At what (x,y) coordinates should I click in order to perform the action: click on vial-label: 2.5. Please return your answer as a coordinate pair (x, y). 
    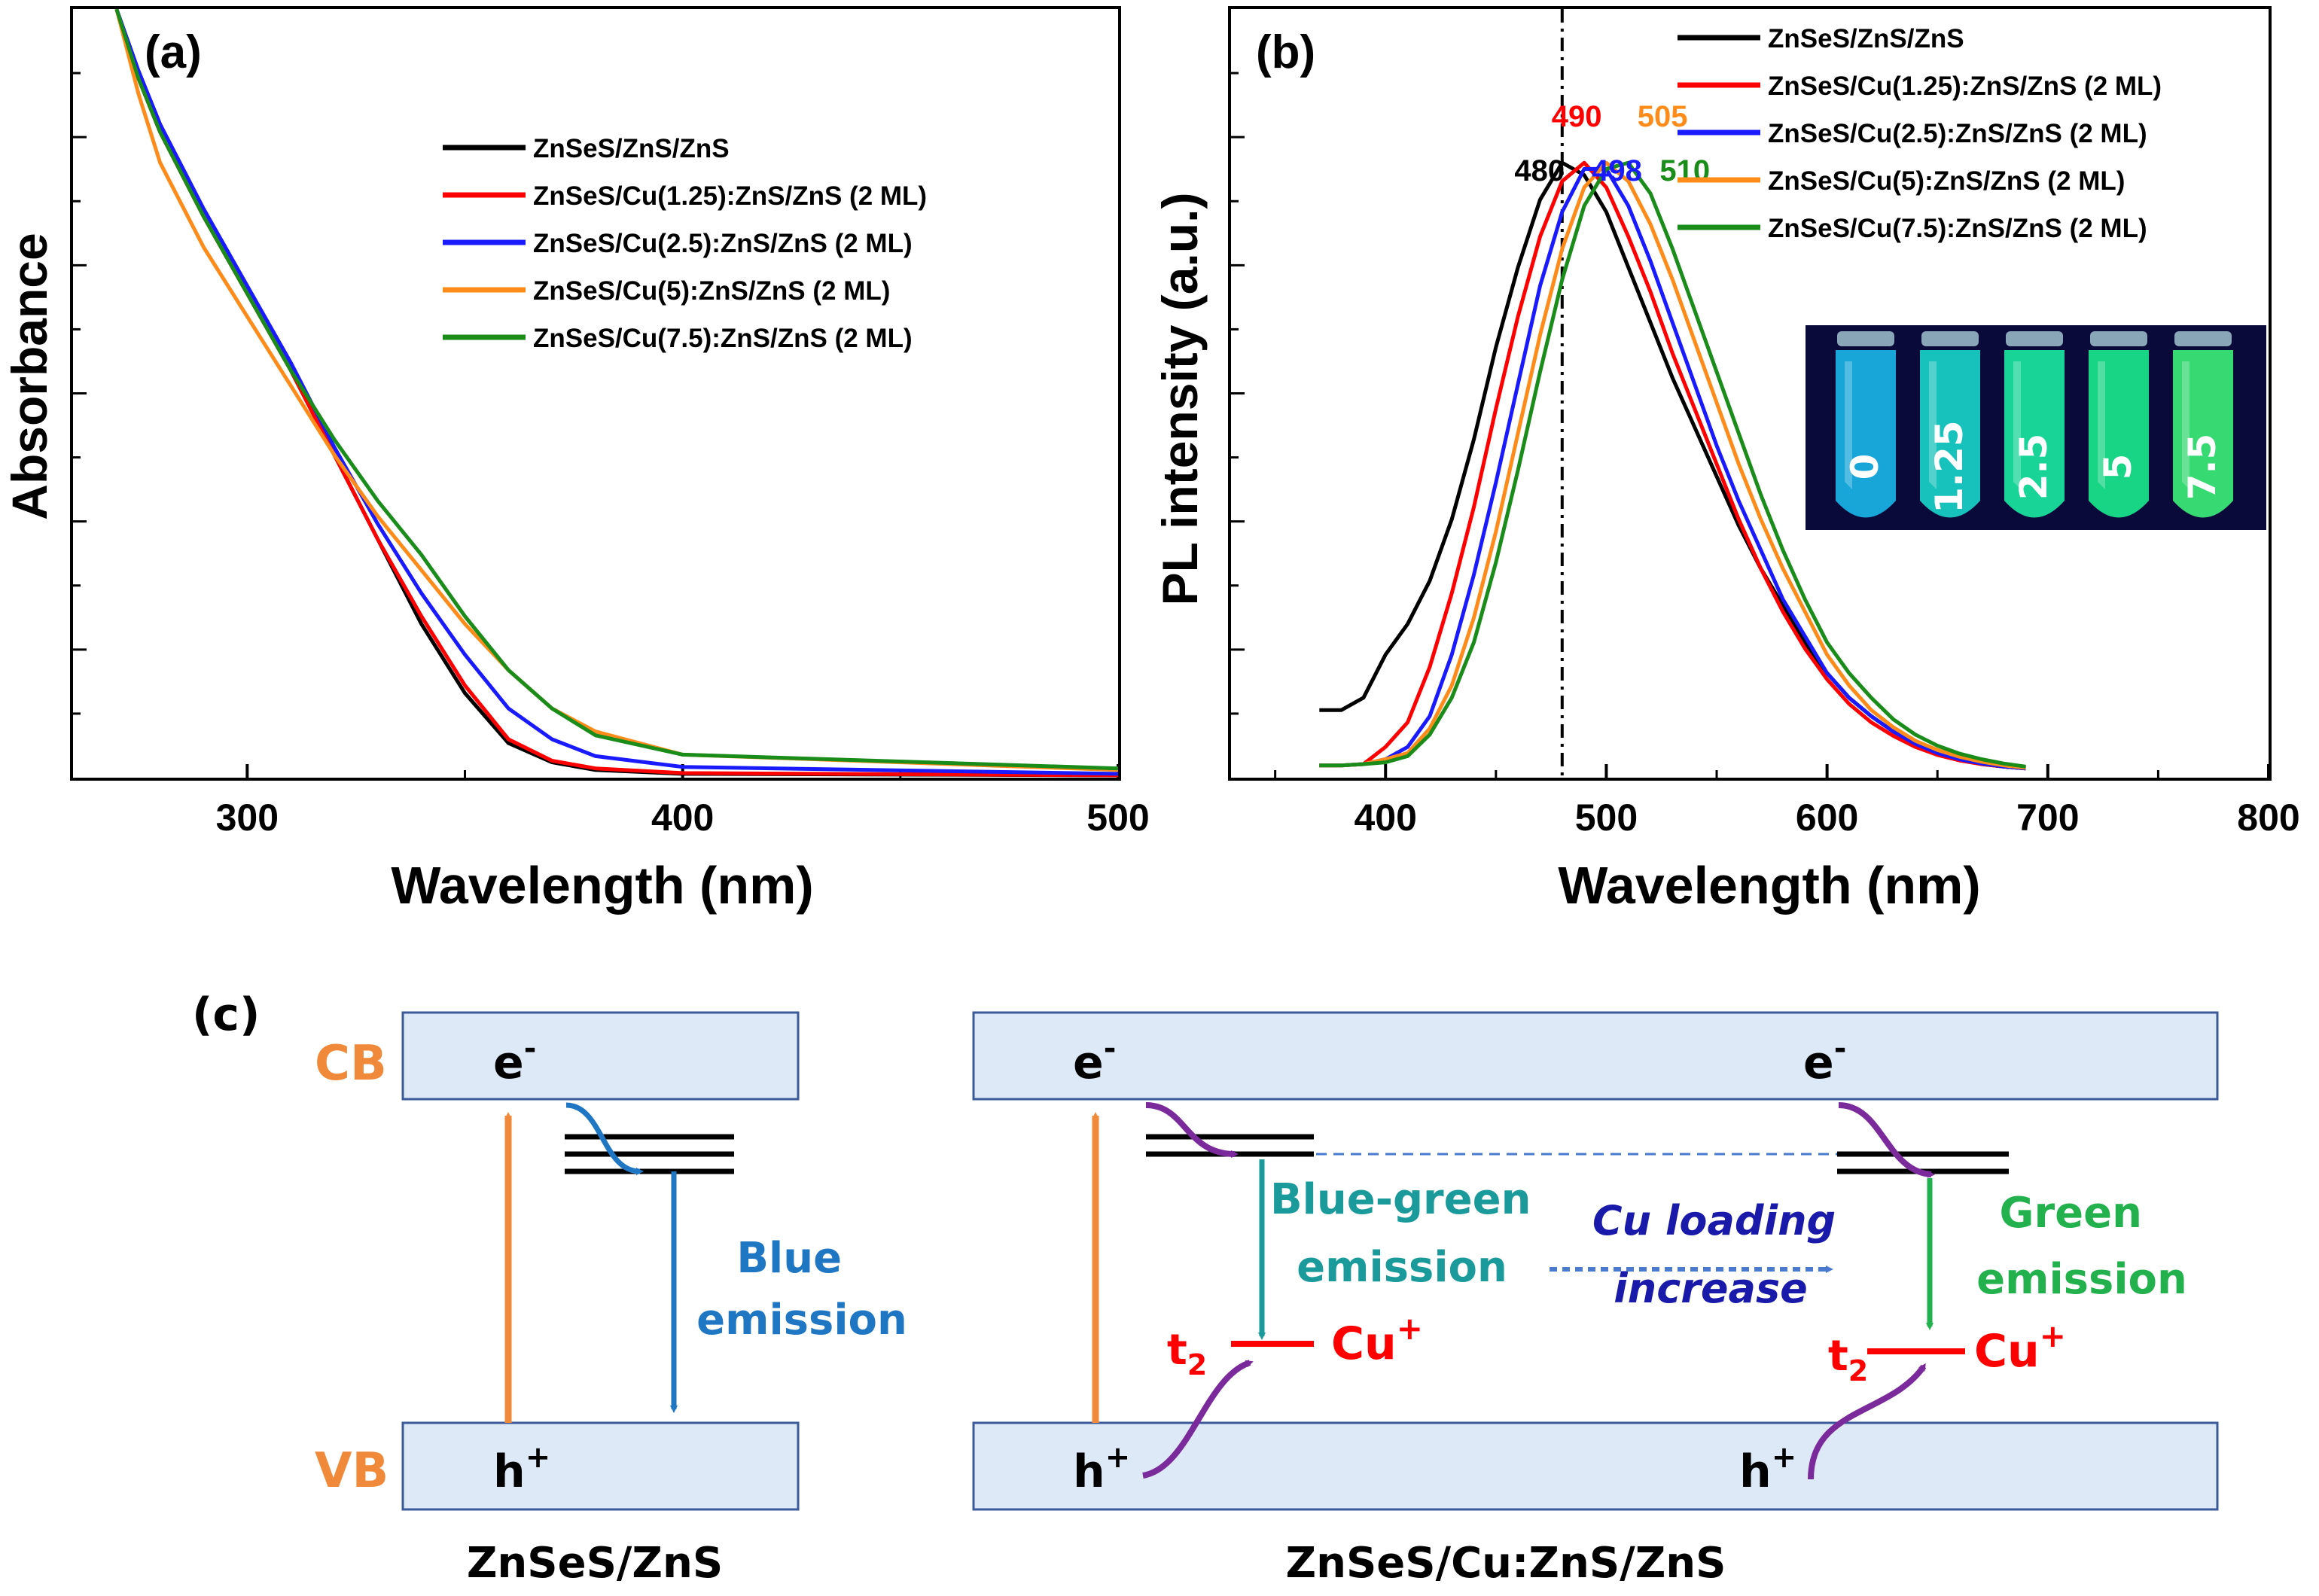
    Looking at the image, I should click on (2034, 468).